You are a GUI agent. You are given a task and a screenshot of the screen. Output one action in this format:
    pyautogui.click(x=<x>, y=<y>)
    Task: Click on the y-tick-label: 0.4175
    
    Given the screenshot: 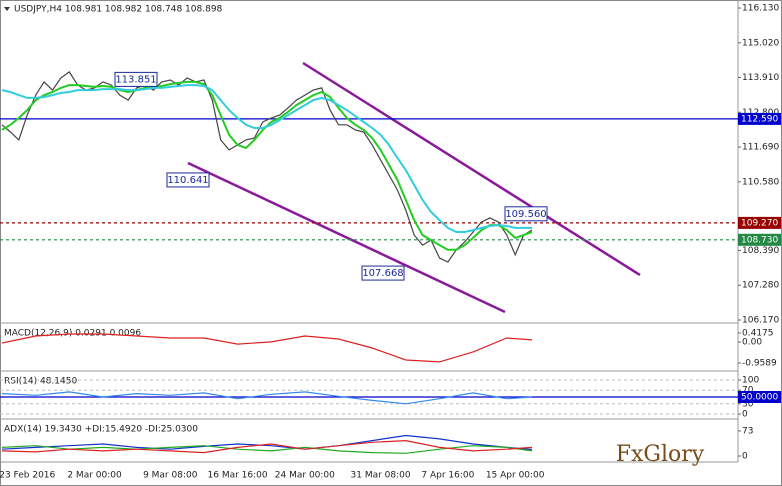 What is the action you would take?
    pyautogui.click(x=758, y=334)
    